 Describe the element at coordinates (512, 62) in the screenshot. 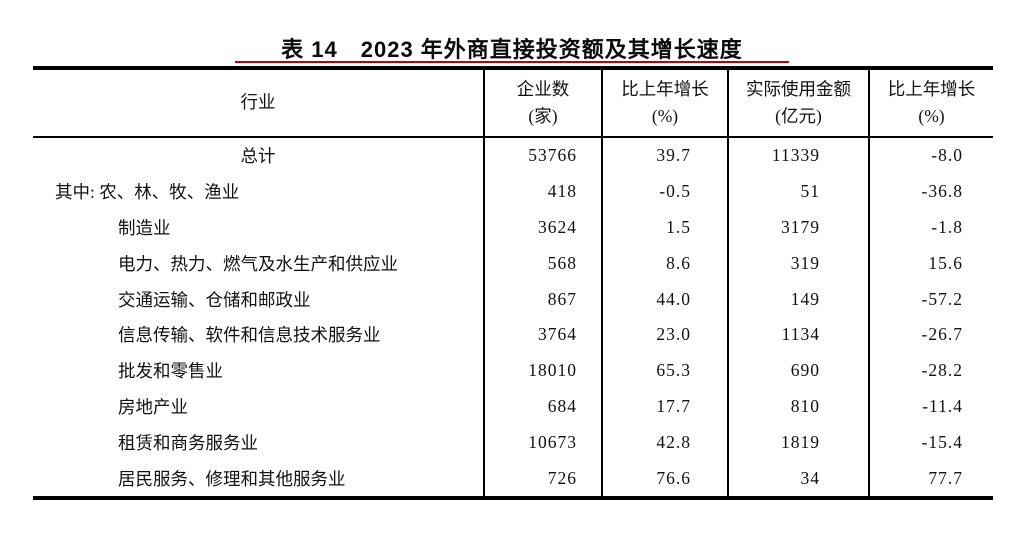

I see `title-red-underline` at that location.